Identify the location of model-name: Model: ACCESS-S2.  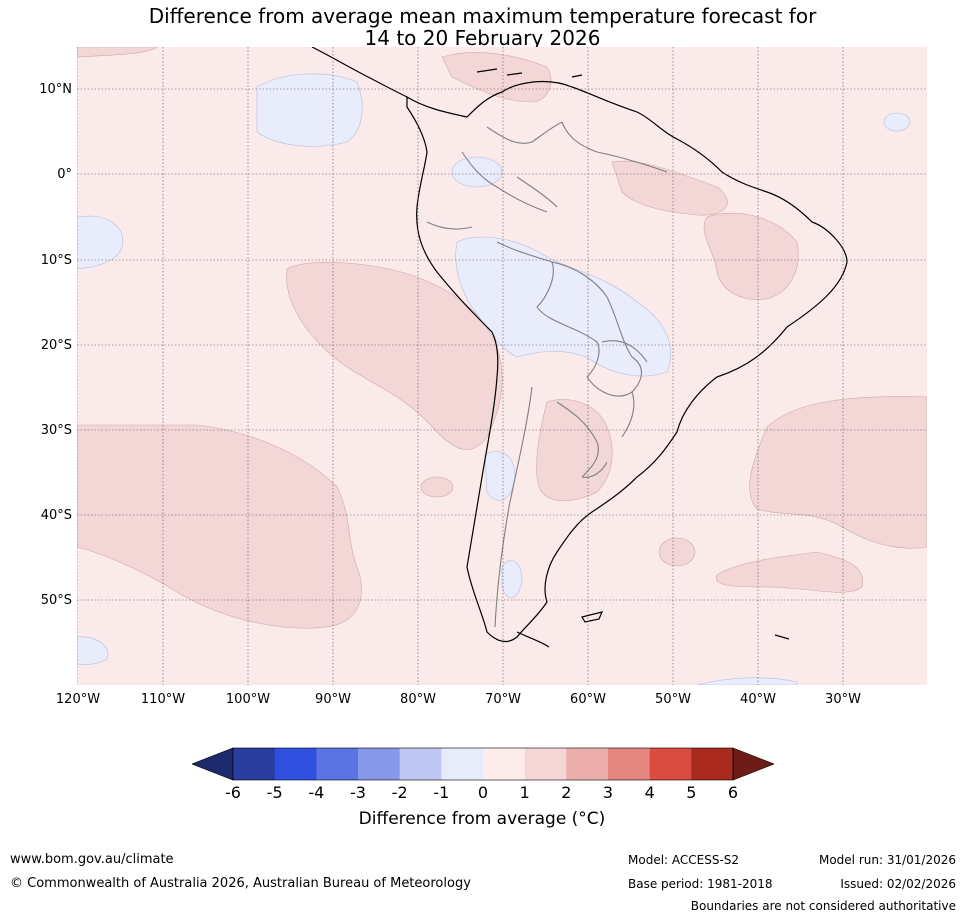
(684, 860).